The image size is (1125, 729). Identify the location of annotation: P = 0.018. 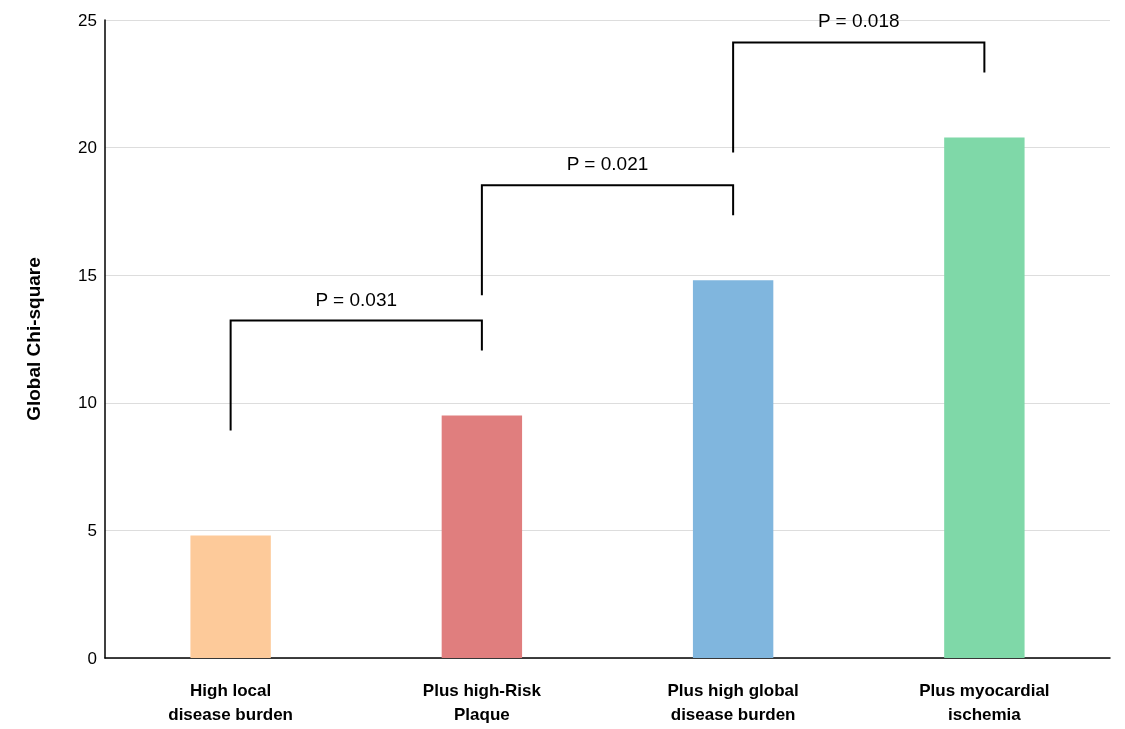
(858, 21).